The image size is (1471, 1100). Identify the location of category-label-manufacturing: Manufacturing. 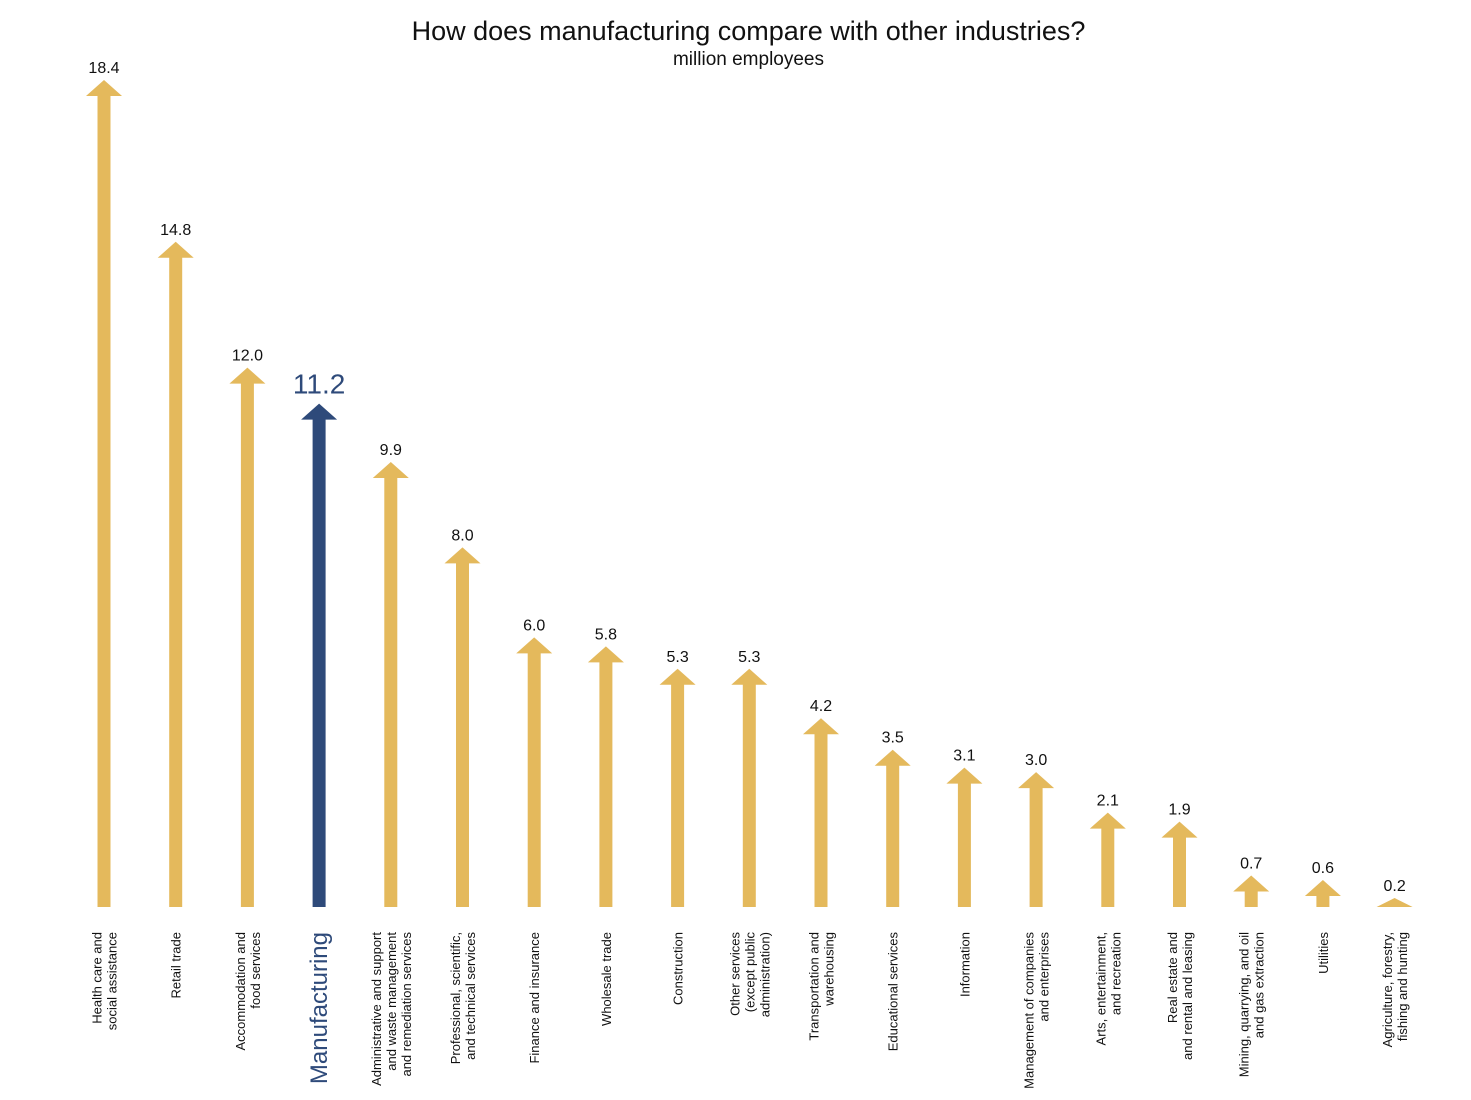
(319, 1008).